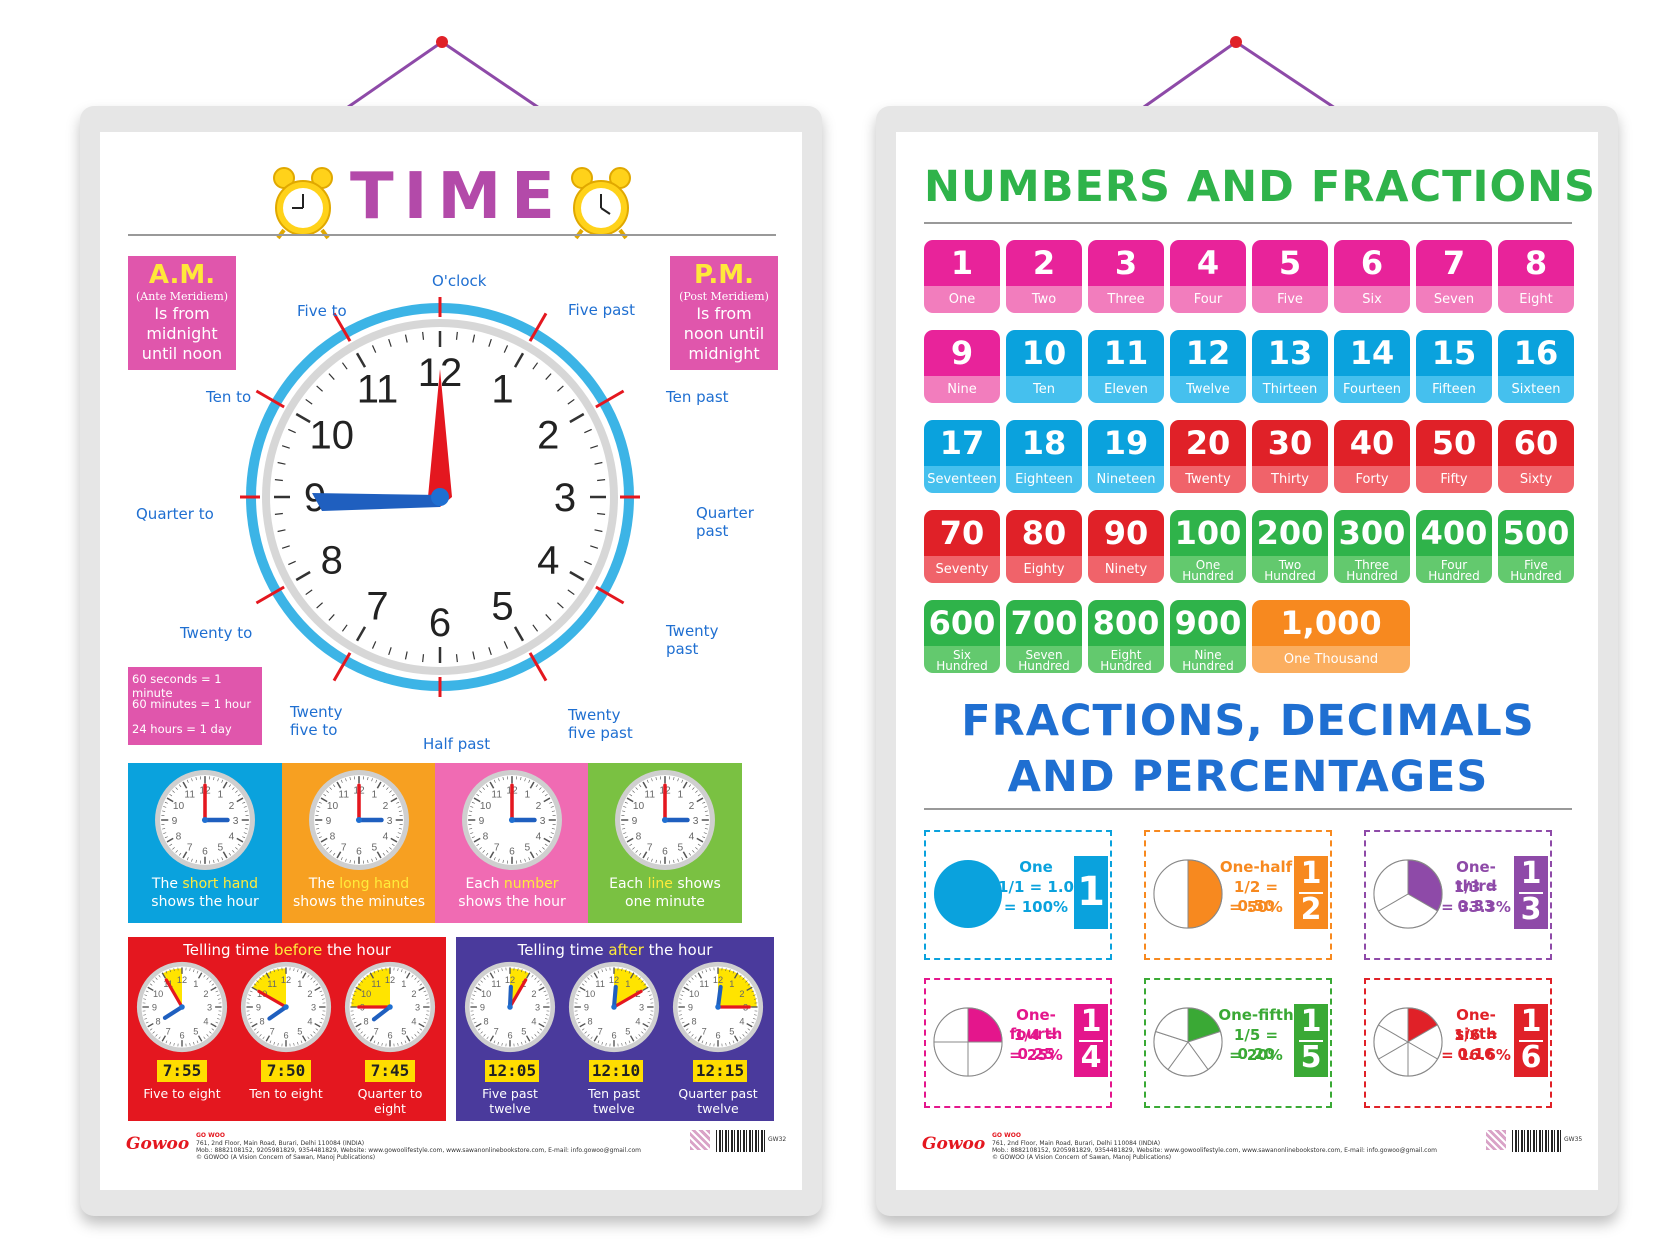 The image size is (1673, 1256). What do you see at coordinates (1208, 533) in the screenshot?
I see `number-value: 100` at bounding box center [1208, 533].